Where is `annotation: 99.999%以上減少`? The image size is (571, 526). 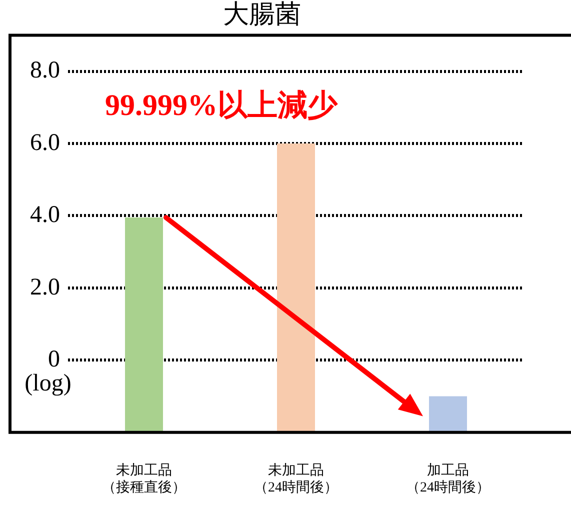
annotation: 99.999%以上減少 is located at coordinates (221, 105).